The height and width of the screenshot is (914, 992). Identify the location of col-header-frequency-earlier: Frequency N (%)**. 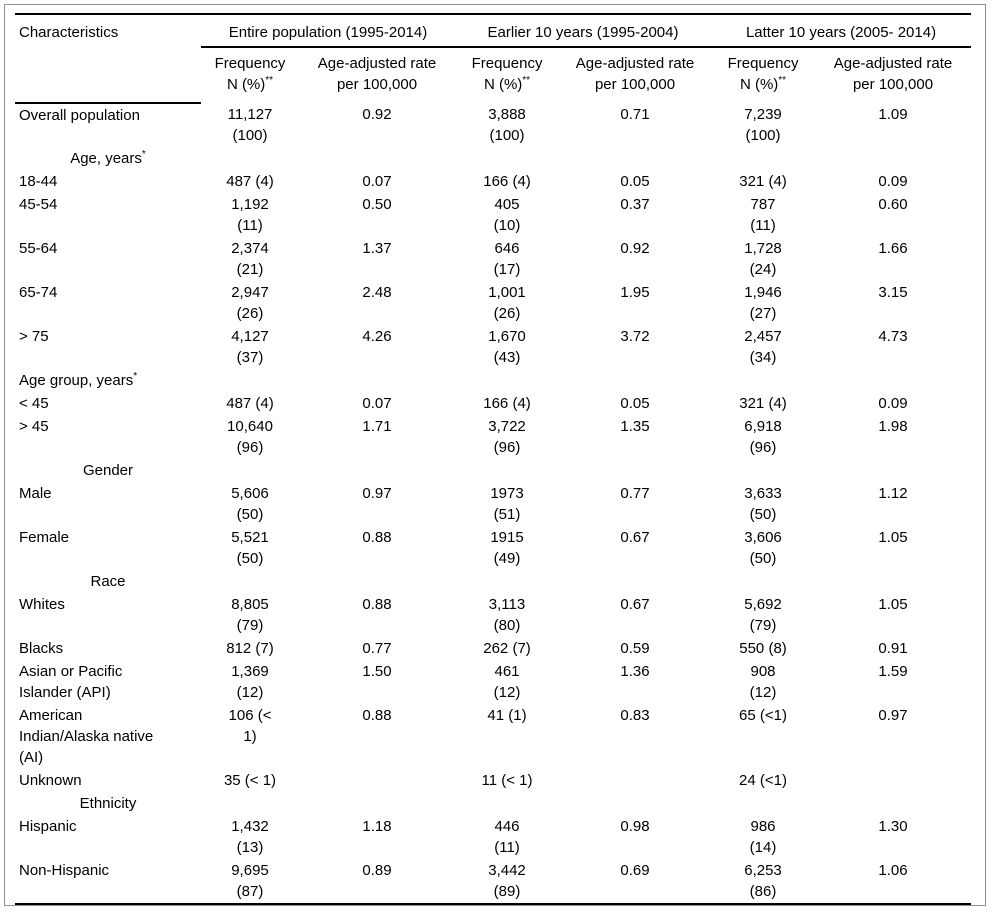
(507, 75).